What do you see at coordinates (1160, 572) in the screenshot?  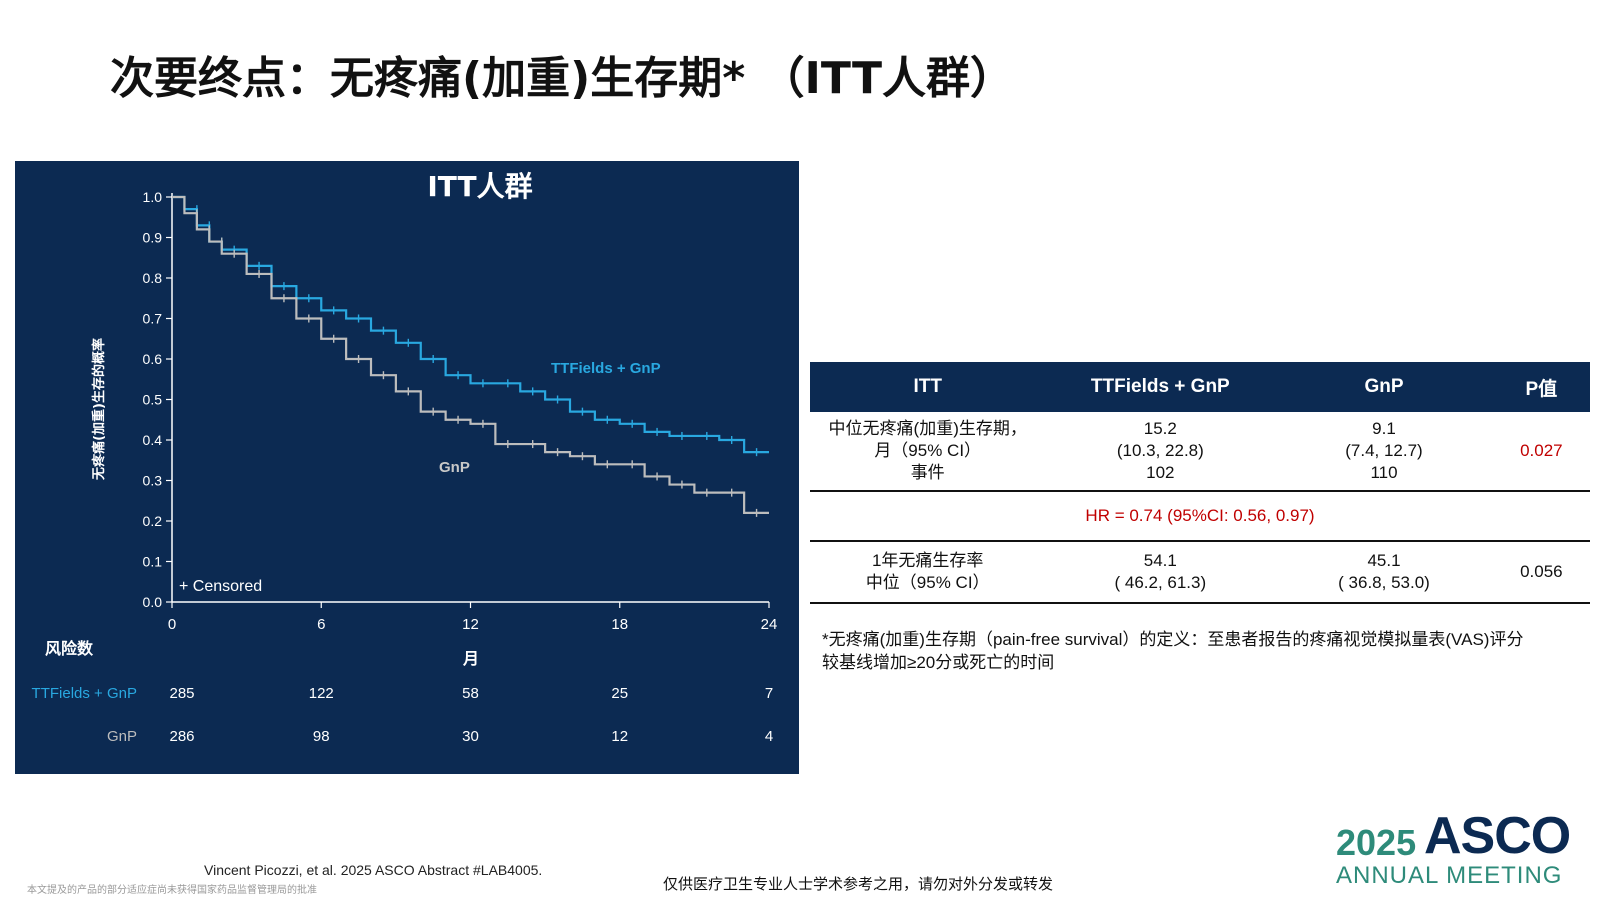 I see `row2-ttfields: 54.1 ( 46.2, 61.3)` at bounding box center [1160, 572].